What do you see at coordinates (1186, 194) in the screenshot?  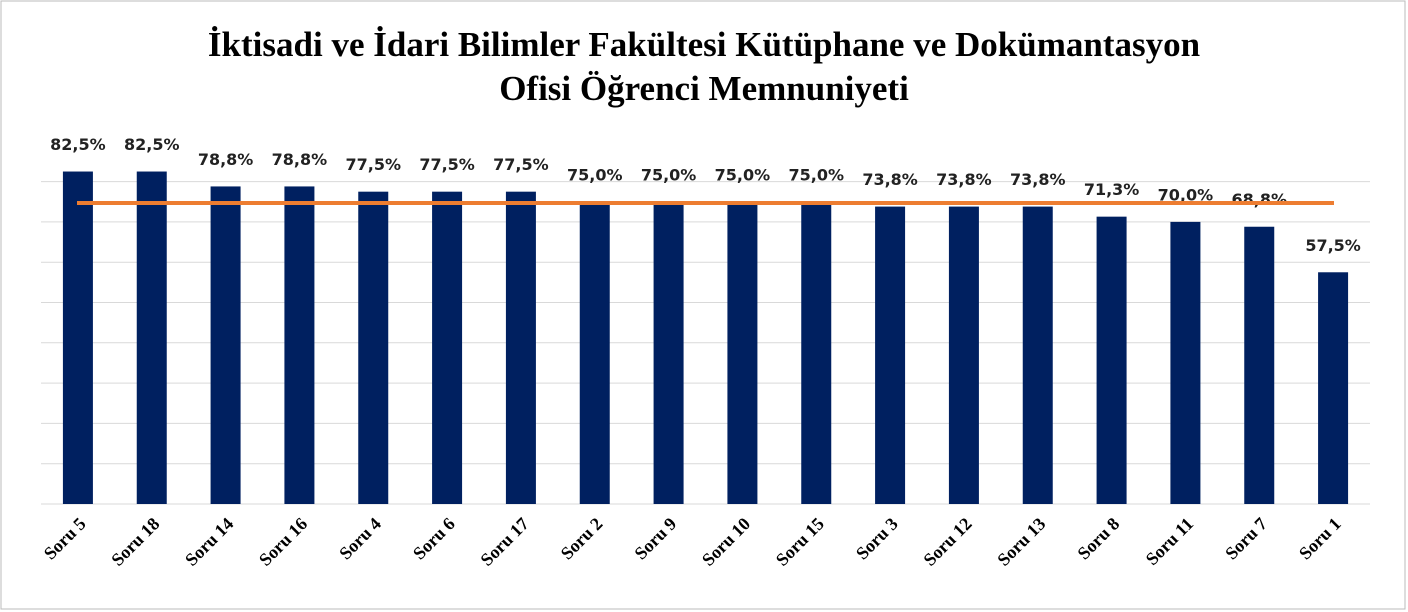 I see `value-label: 70,0%` at bounding box center [1186, 194].